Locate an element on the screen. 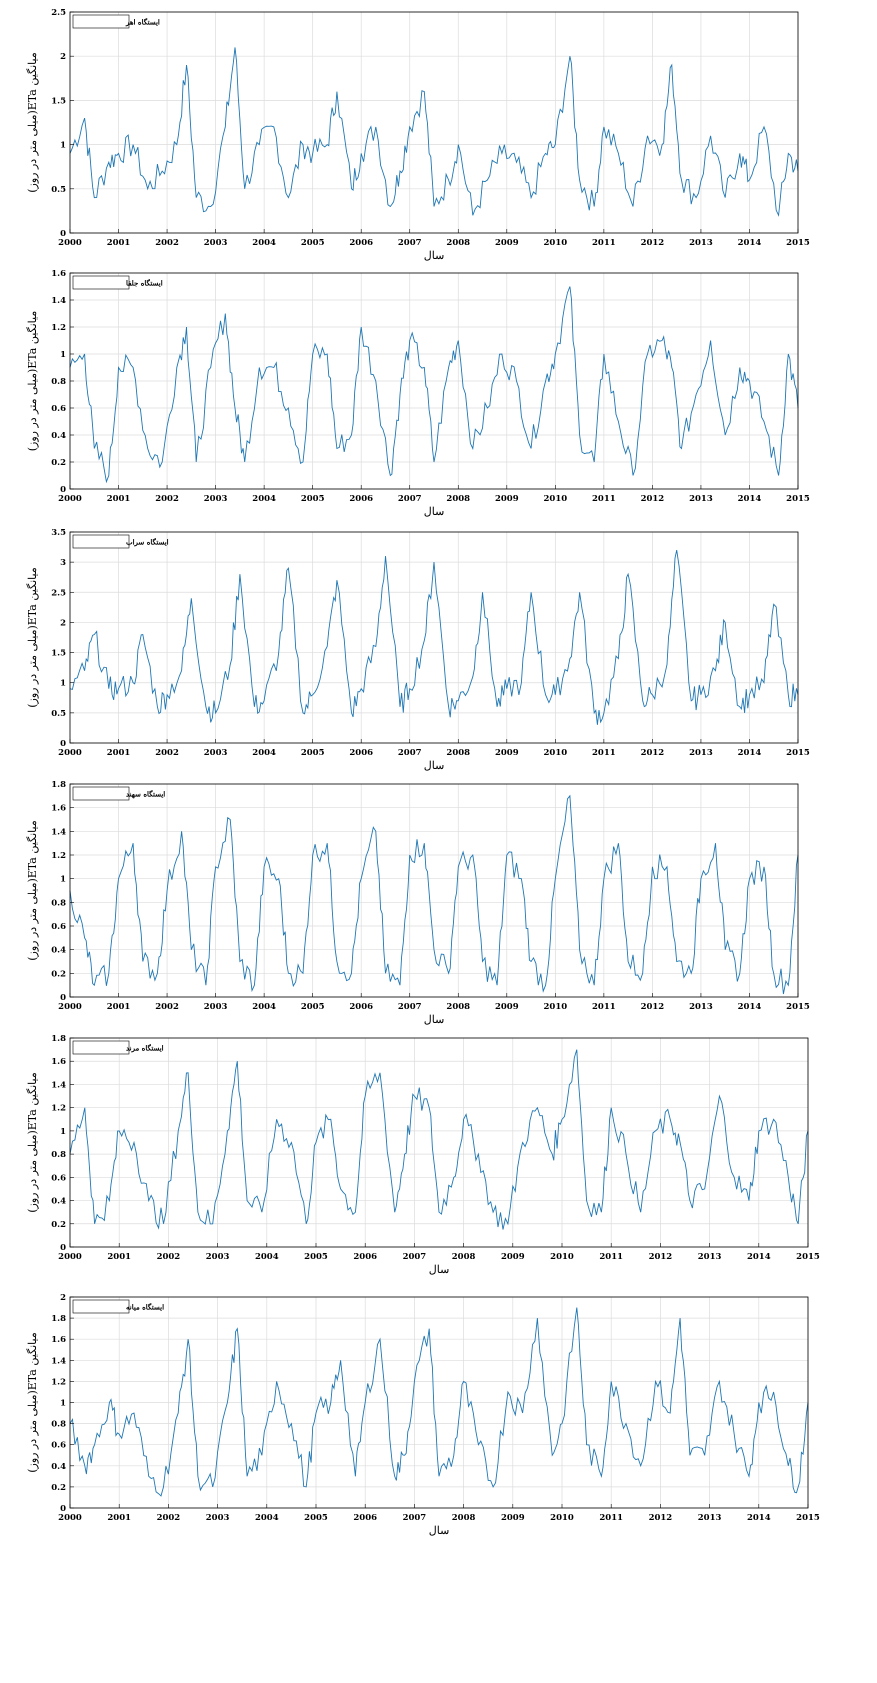  plot-area is located at coordinates (434, 122).